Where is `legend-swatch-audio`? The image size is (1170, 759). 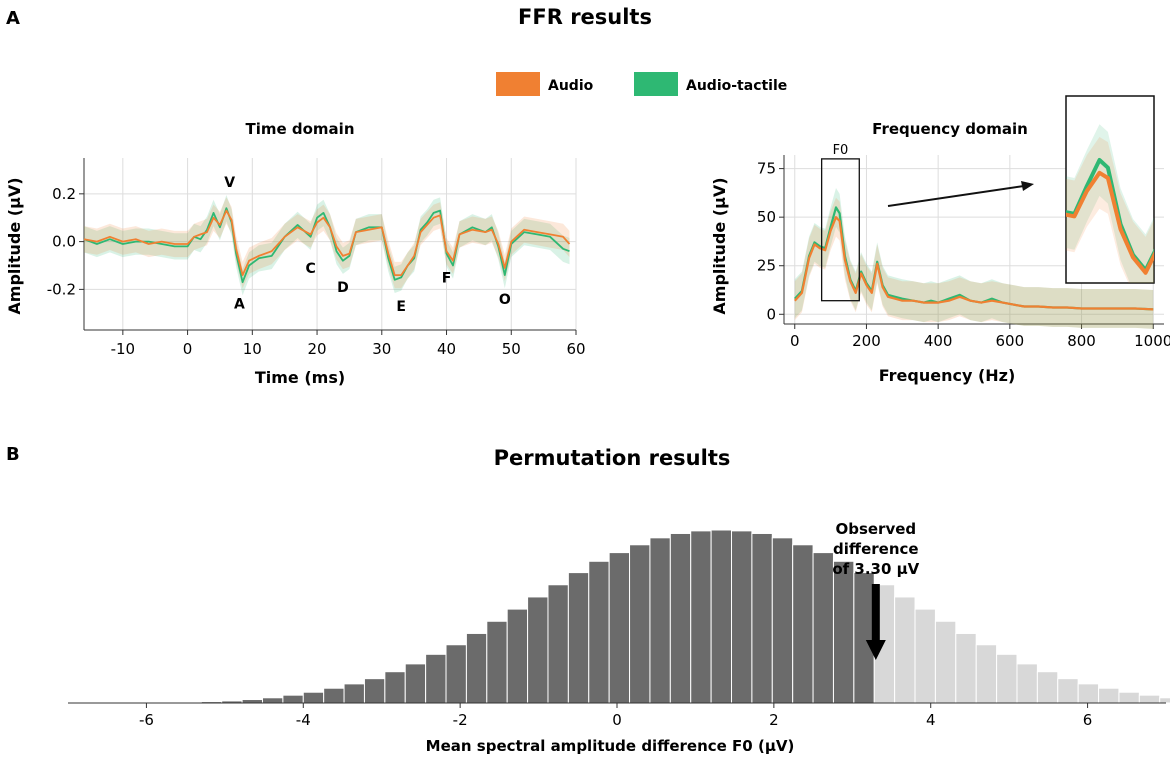 legend-swatch-audio is located at coordinates (518, 84).